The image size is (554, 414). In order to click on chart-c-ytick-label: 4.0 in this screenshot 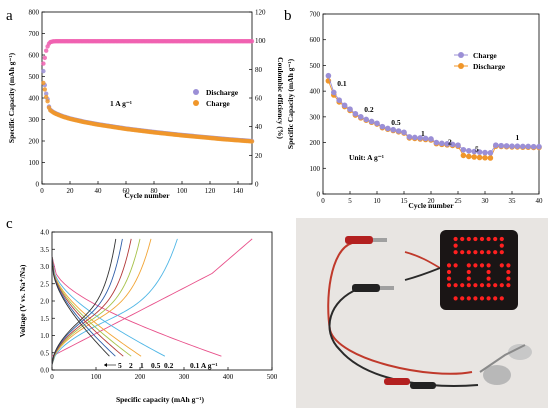, I will do `click(44, 233)`.